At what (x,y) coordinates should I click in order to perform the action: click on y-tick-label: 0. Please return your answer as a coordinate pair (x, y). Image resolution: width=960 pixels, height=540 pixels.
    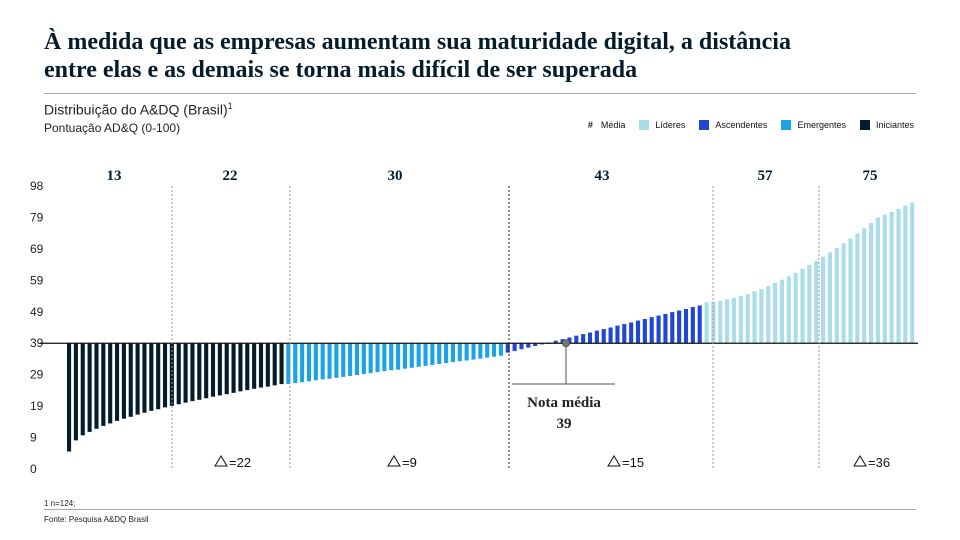
    Looking at the image, I should click on (33, 469).